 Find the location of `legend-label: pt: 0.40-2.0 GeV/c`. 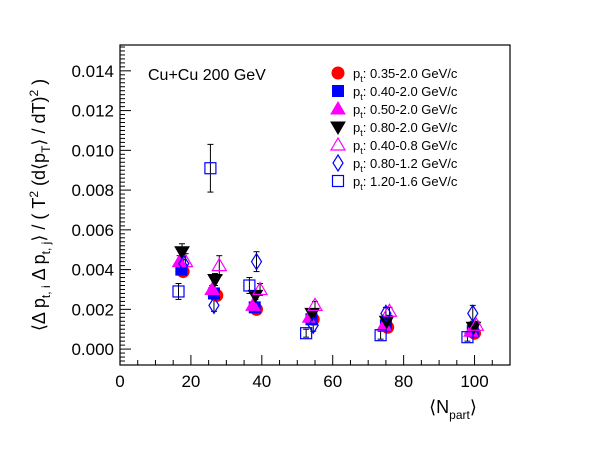

legend-label: pt: 0.40-2.0 GeV/c is located at coordinates (405, 93).